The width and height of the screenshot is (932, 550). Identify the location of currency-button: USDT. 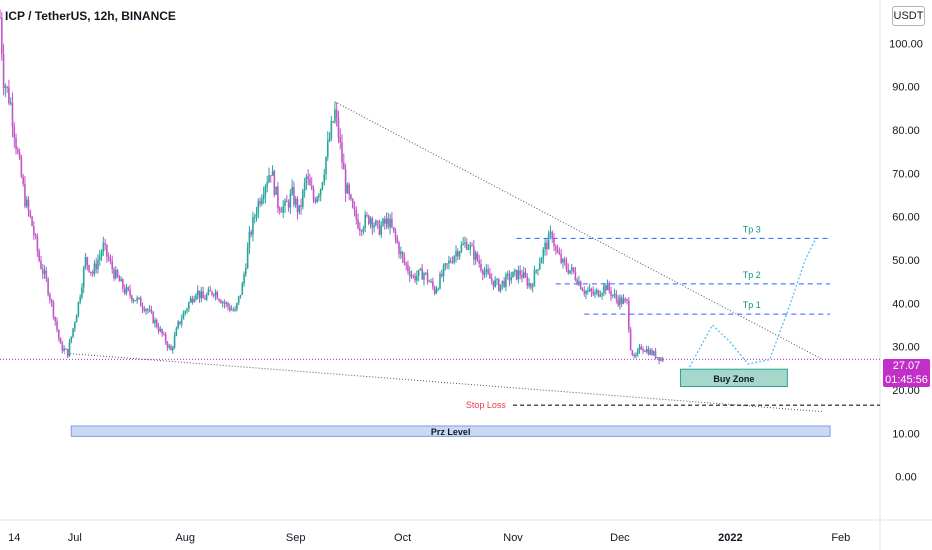
(908, 16).